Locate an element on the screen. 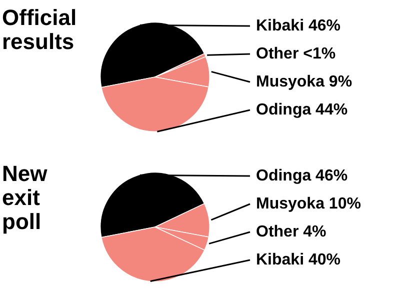  slice-label: Kibaki 46% is located at coordinates (298, 25).